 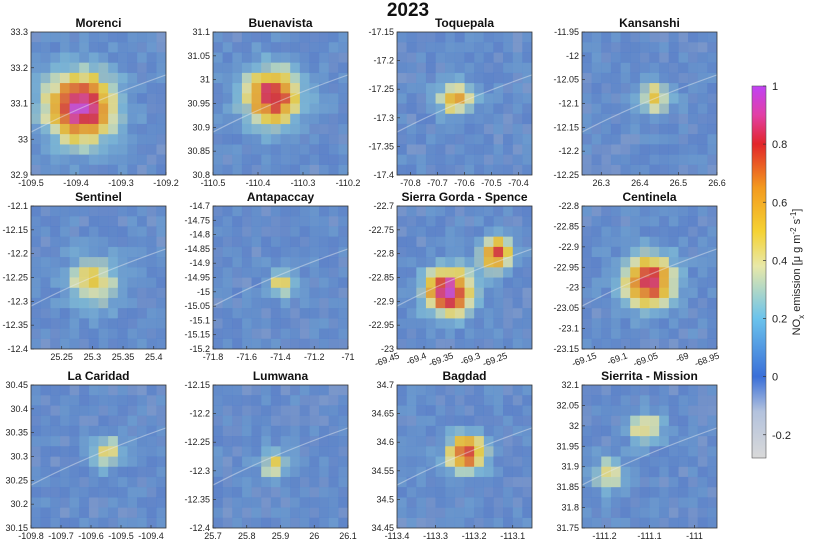 I want to click on y-tick-label: 31, so click(x=205, y=80).